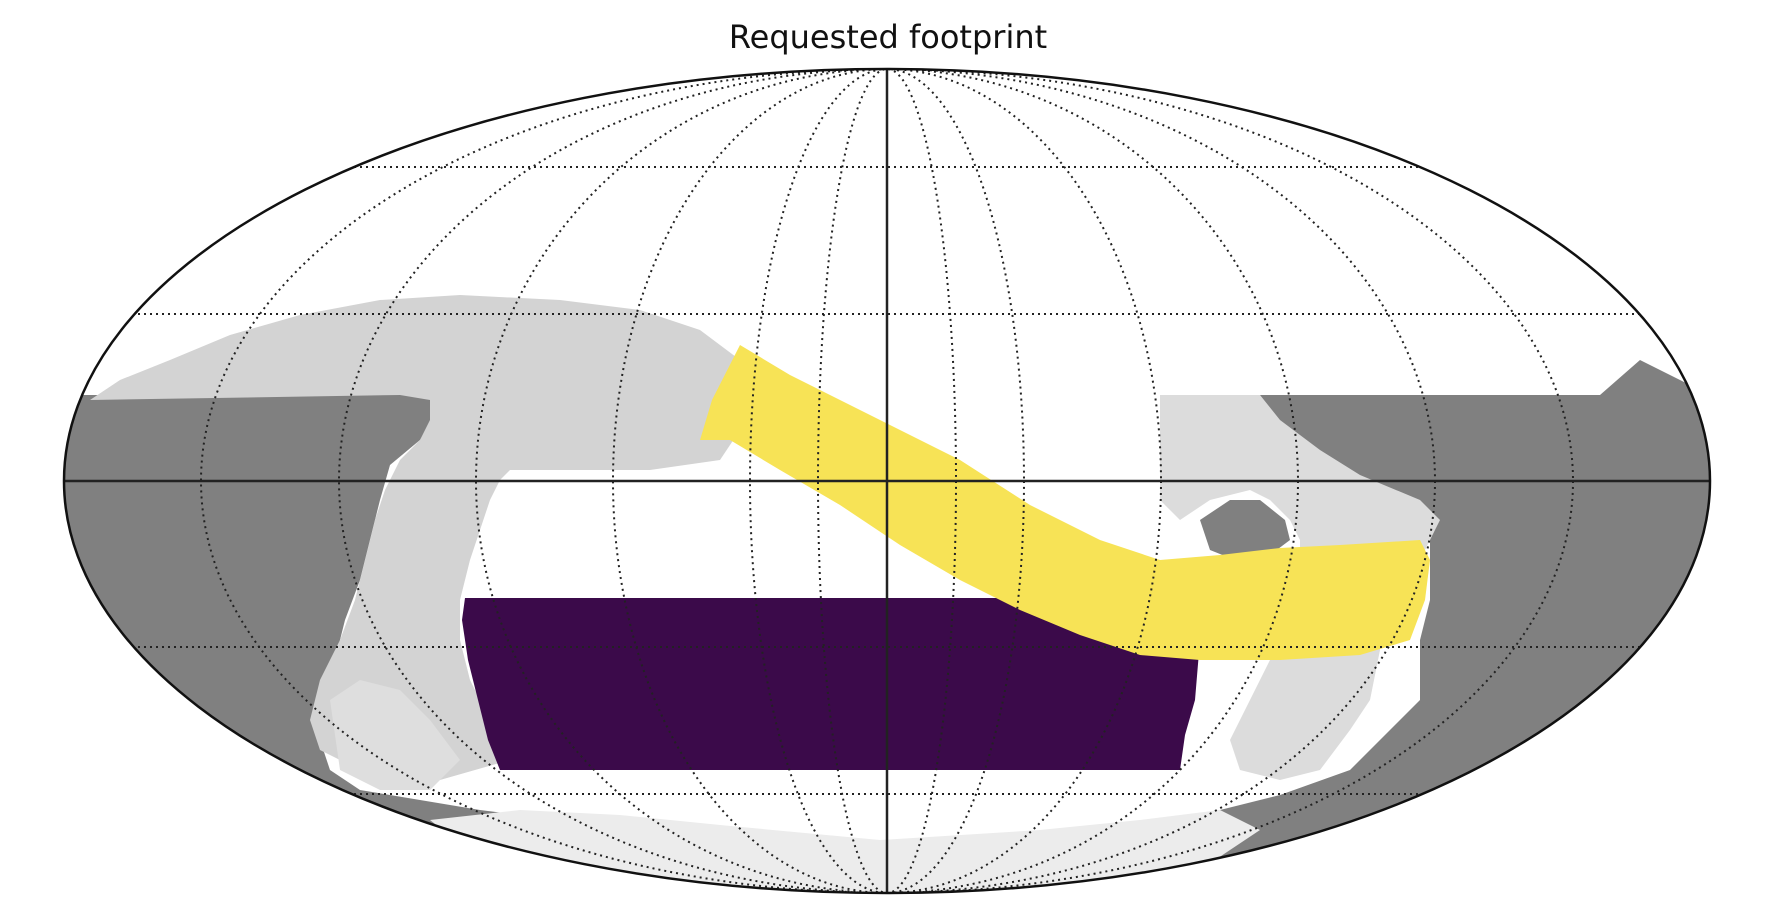 This screenshot has height=920, width=1776. Describe the element at coordinates (1245, 530) in the screenshot. I see `dark-gray-right-hole` at that location.